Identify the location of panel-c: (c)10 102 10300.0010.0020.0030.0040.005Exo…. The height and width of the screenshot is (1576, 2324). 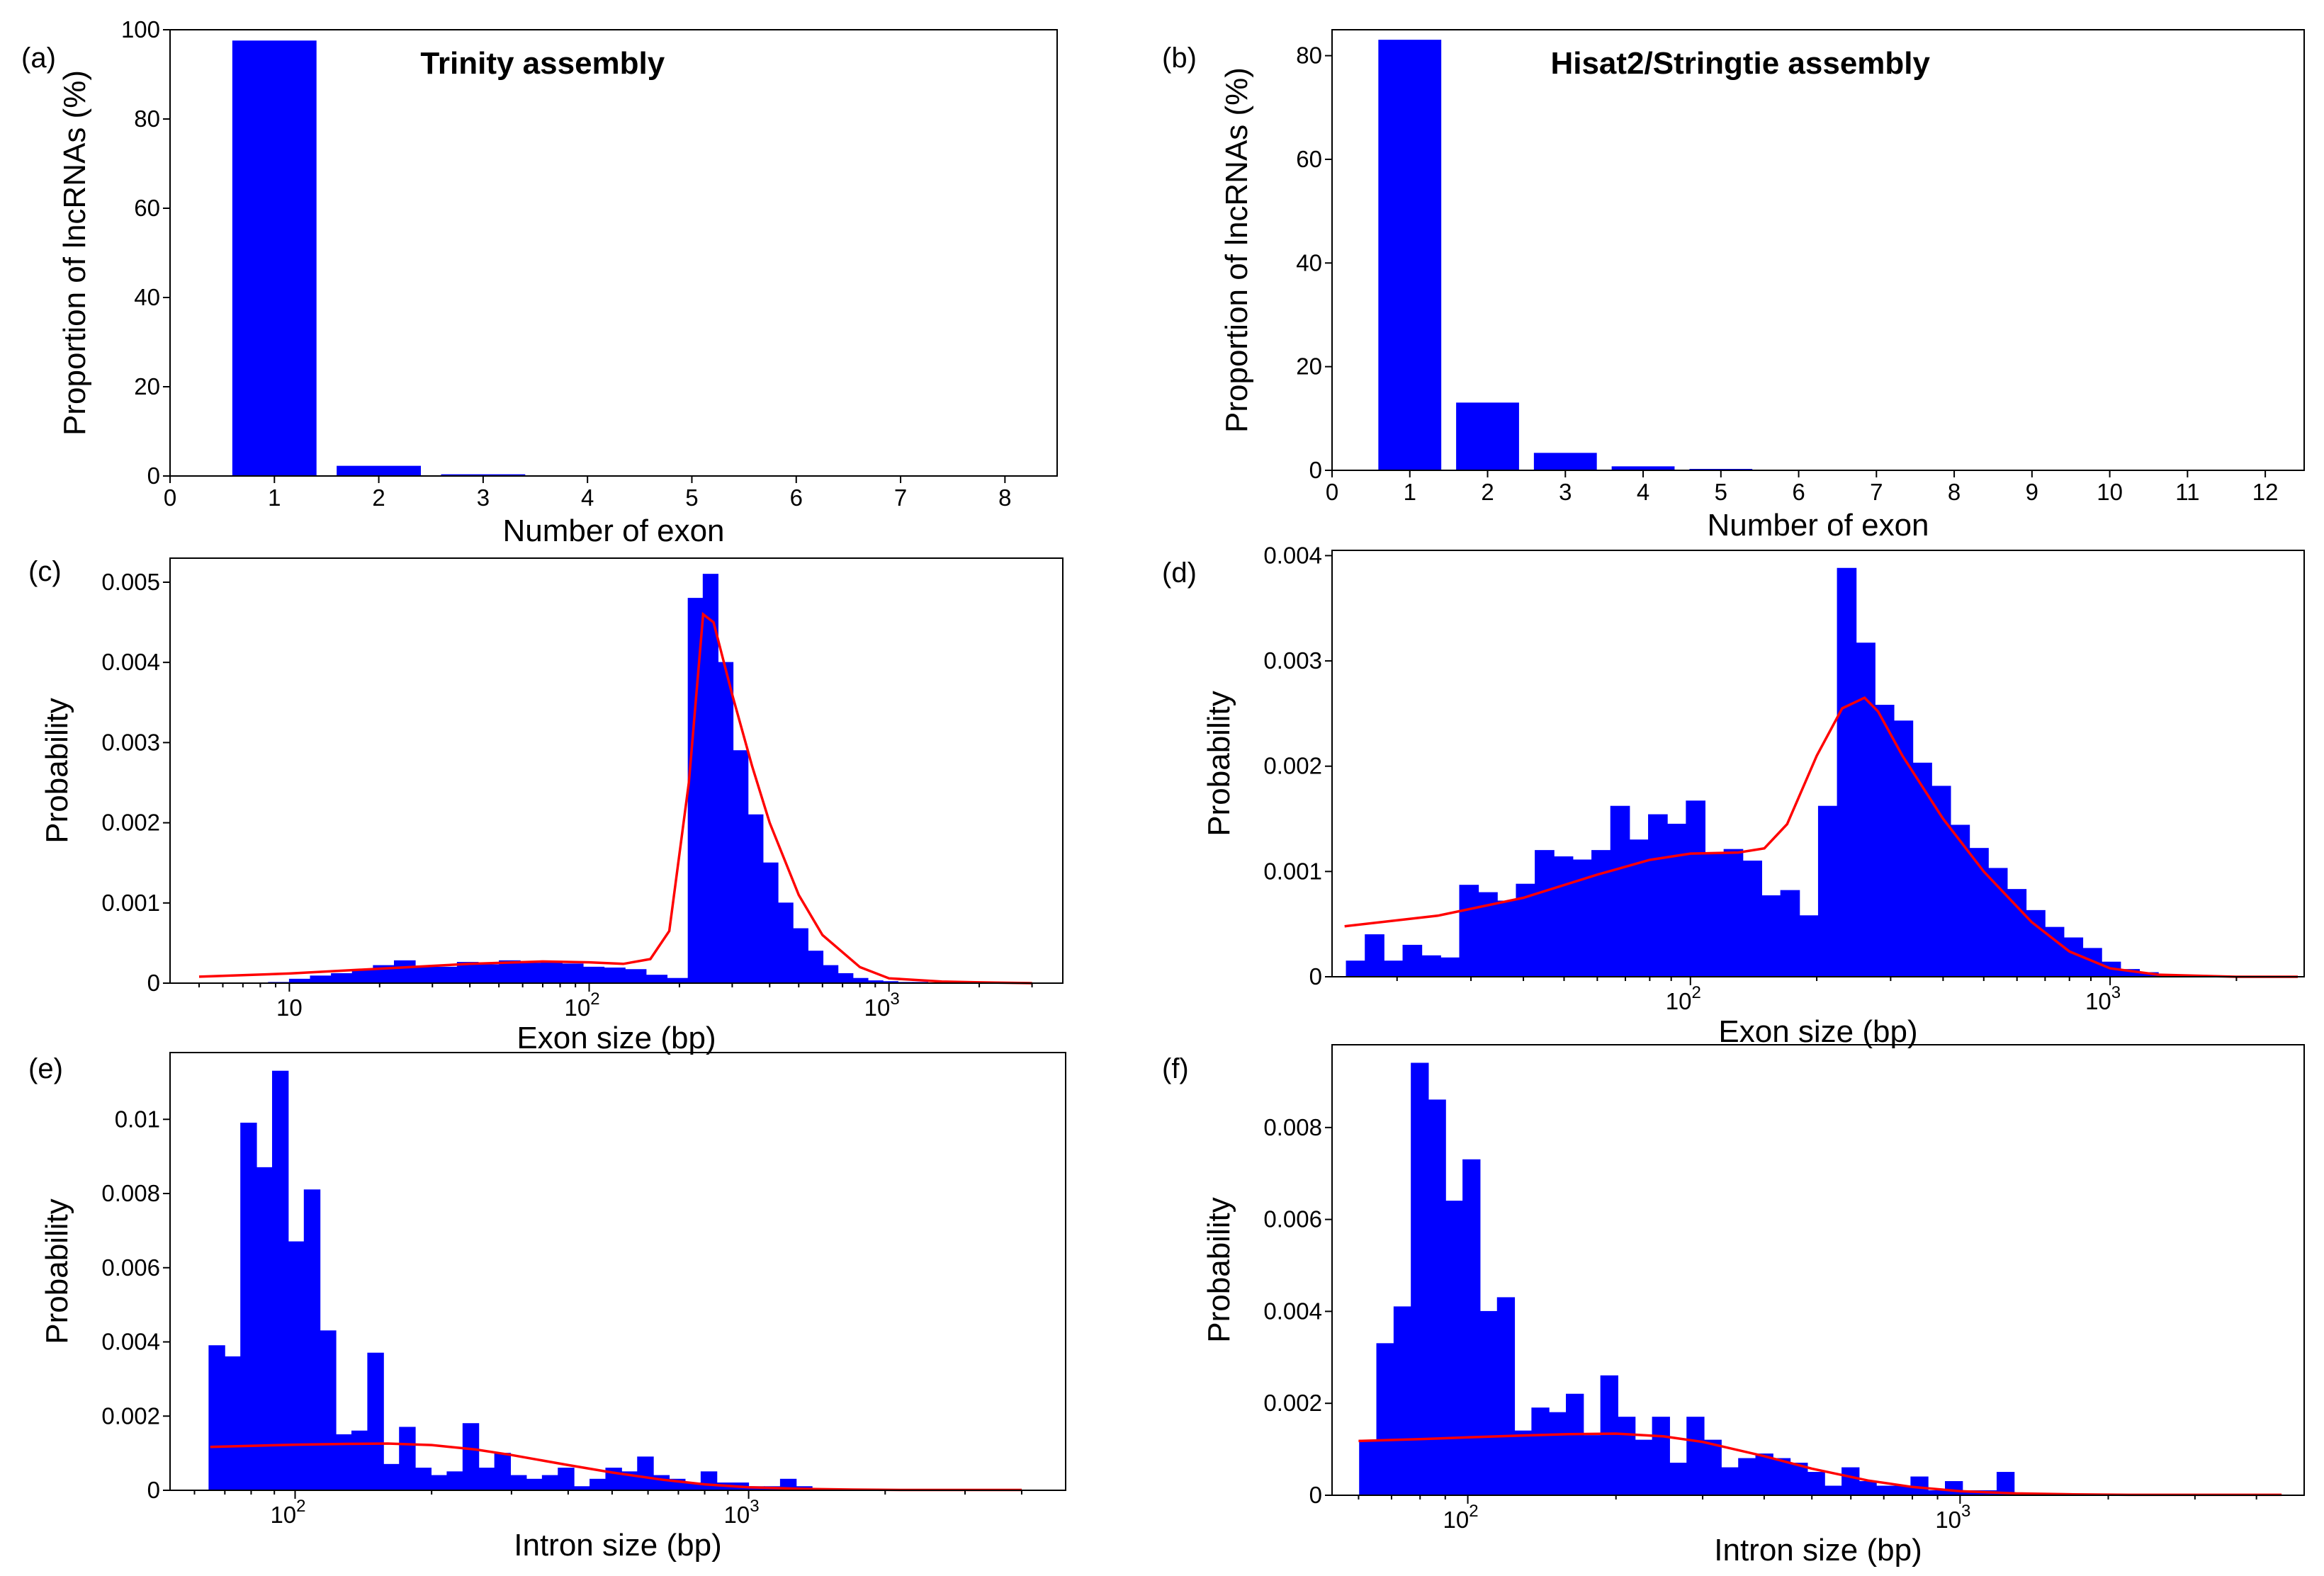
(546, 805).